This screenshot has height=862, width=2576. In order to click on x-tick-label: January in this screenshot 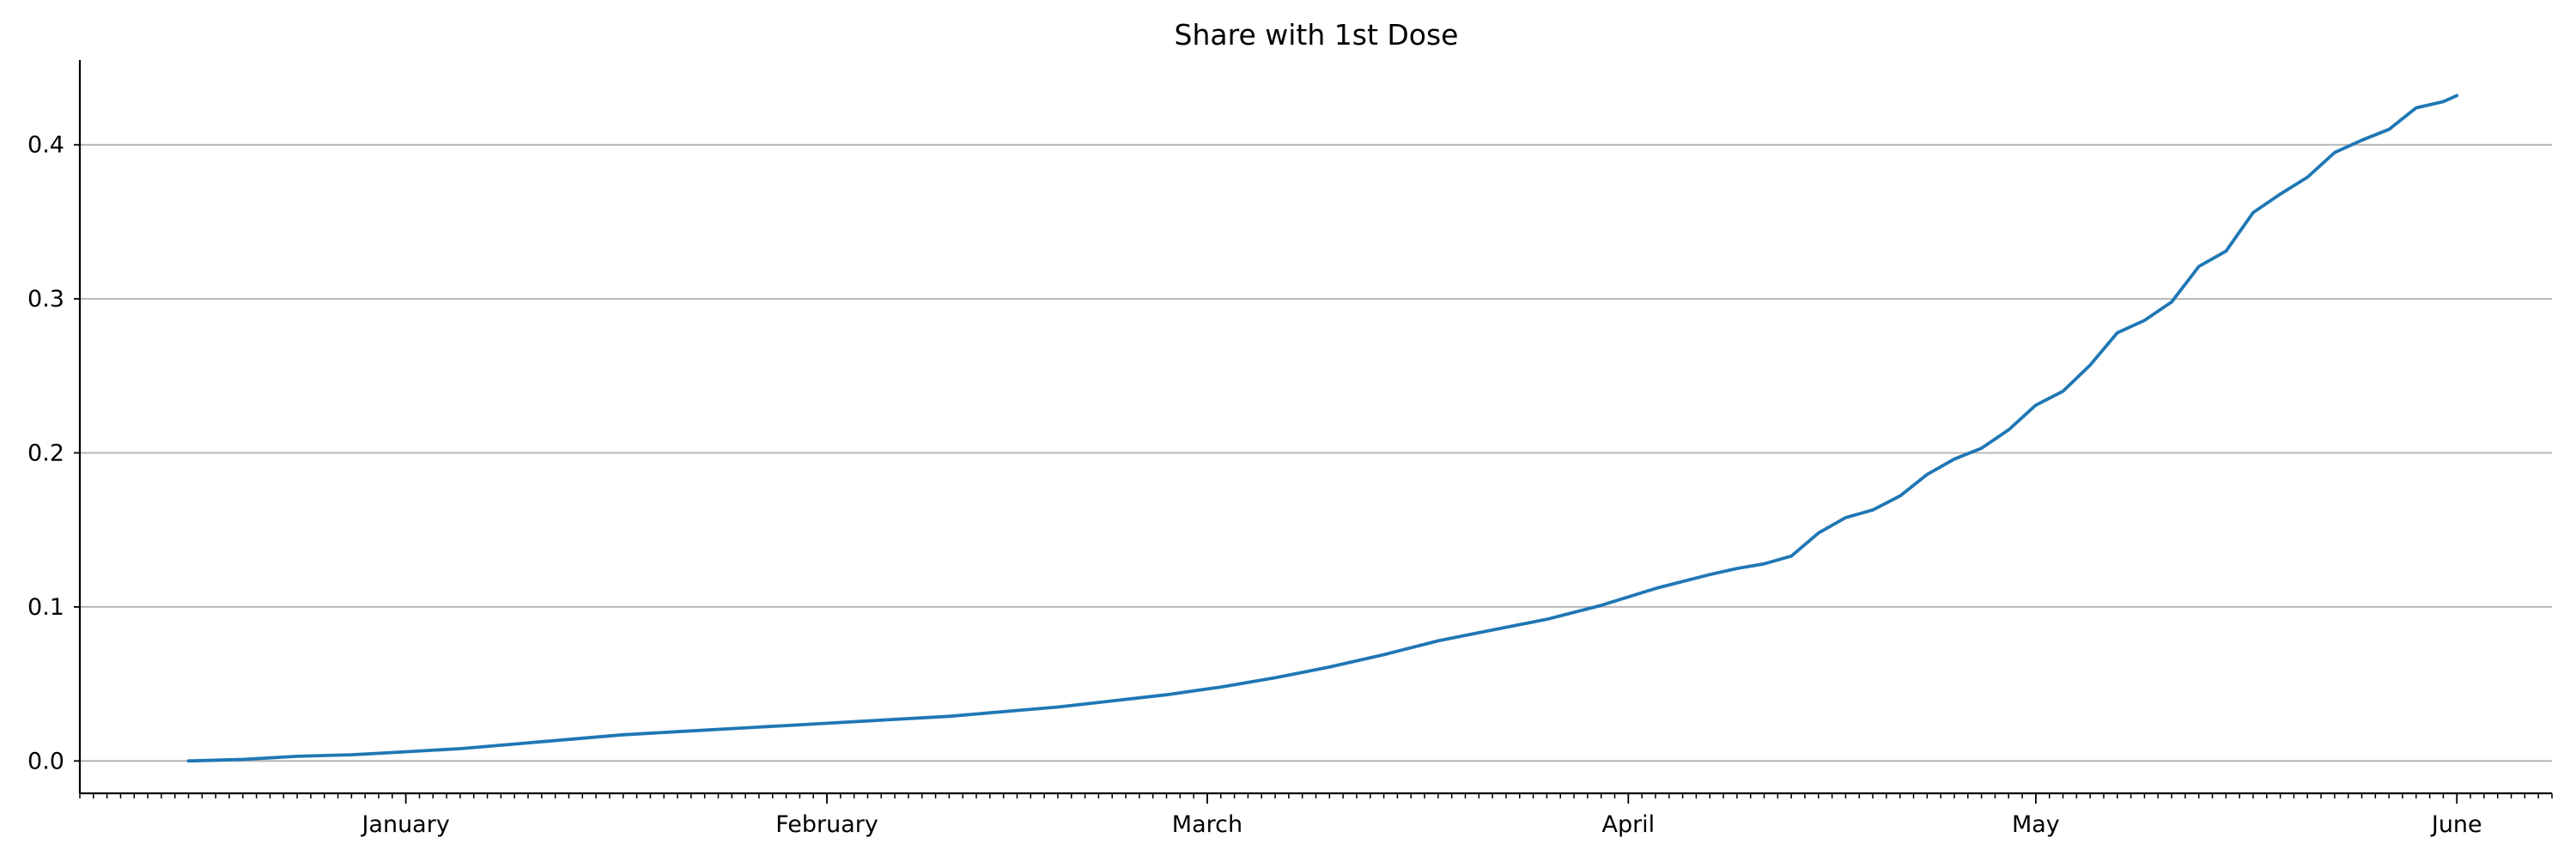, I will do `click(404, 824)`.